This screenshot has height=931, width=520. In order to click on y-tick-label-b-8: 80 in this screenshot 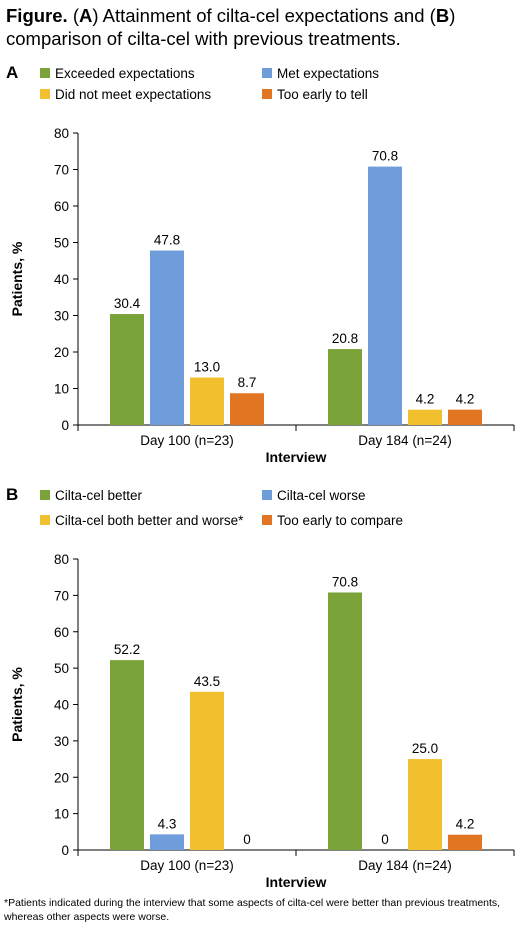, I will do `click(61, 559)`.